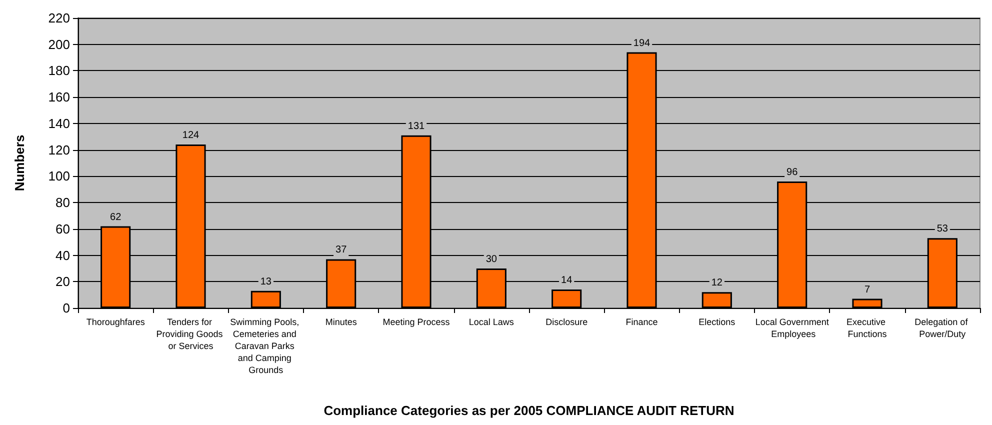 This screenshot has width=992, height=425. Describe the element at coordinates (59, 70) in the screenshot. I see `y-tick-label: 180` at that location.